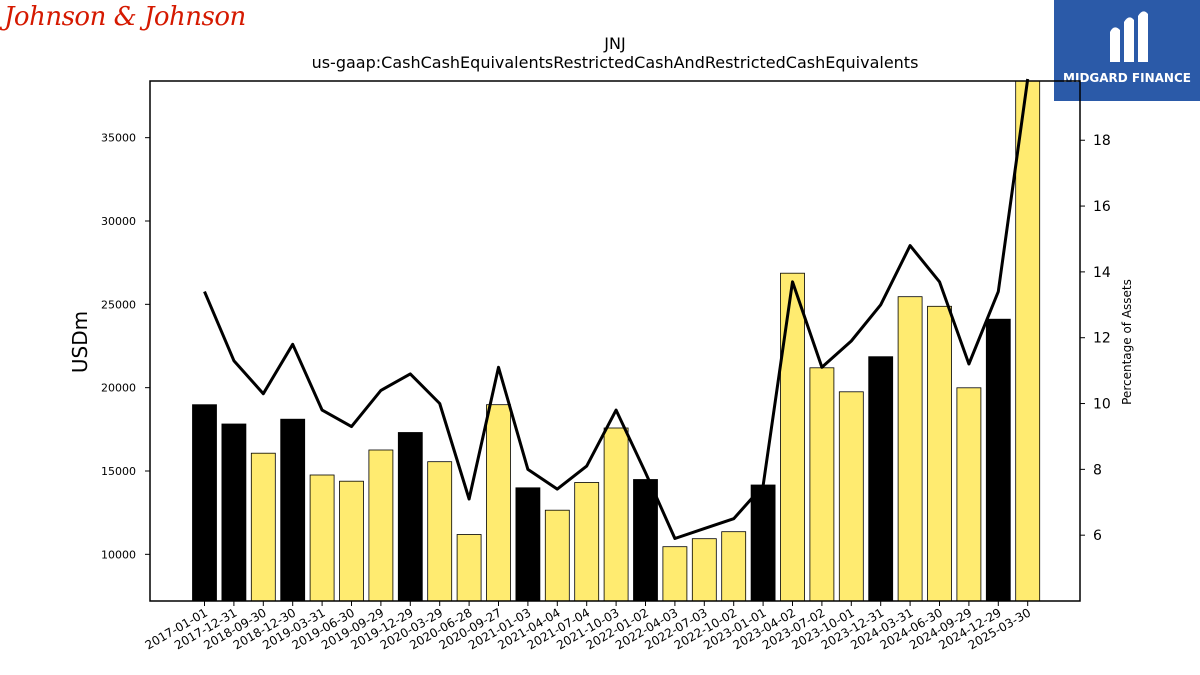 Image resolution: width=1200 pixels, height=675 pixels. What do you see at coordinates (118, 388) in the screenshot?
I see `y-tick-label: 20000` at bounding box center [118, 388].